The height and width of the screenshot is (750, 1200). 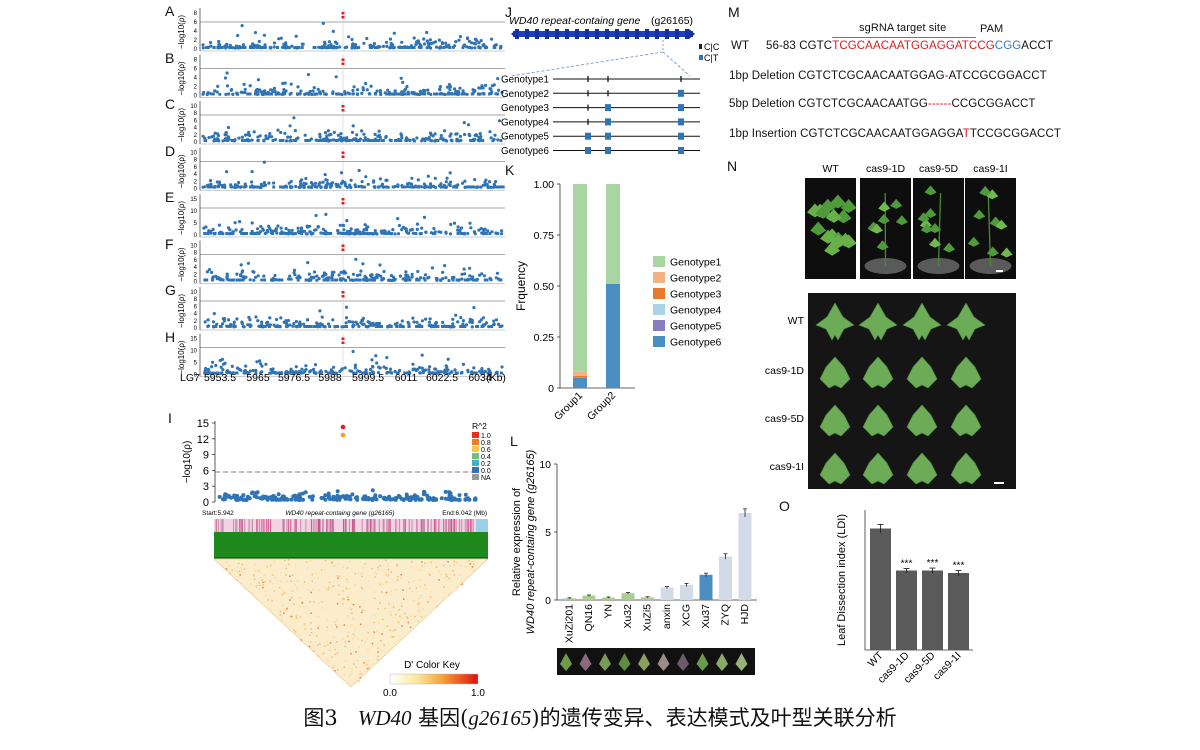 What do you see at coordinates (725, 578) in the screenshot?
I see `expression-bar` at bounding box center [725, 578].